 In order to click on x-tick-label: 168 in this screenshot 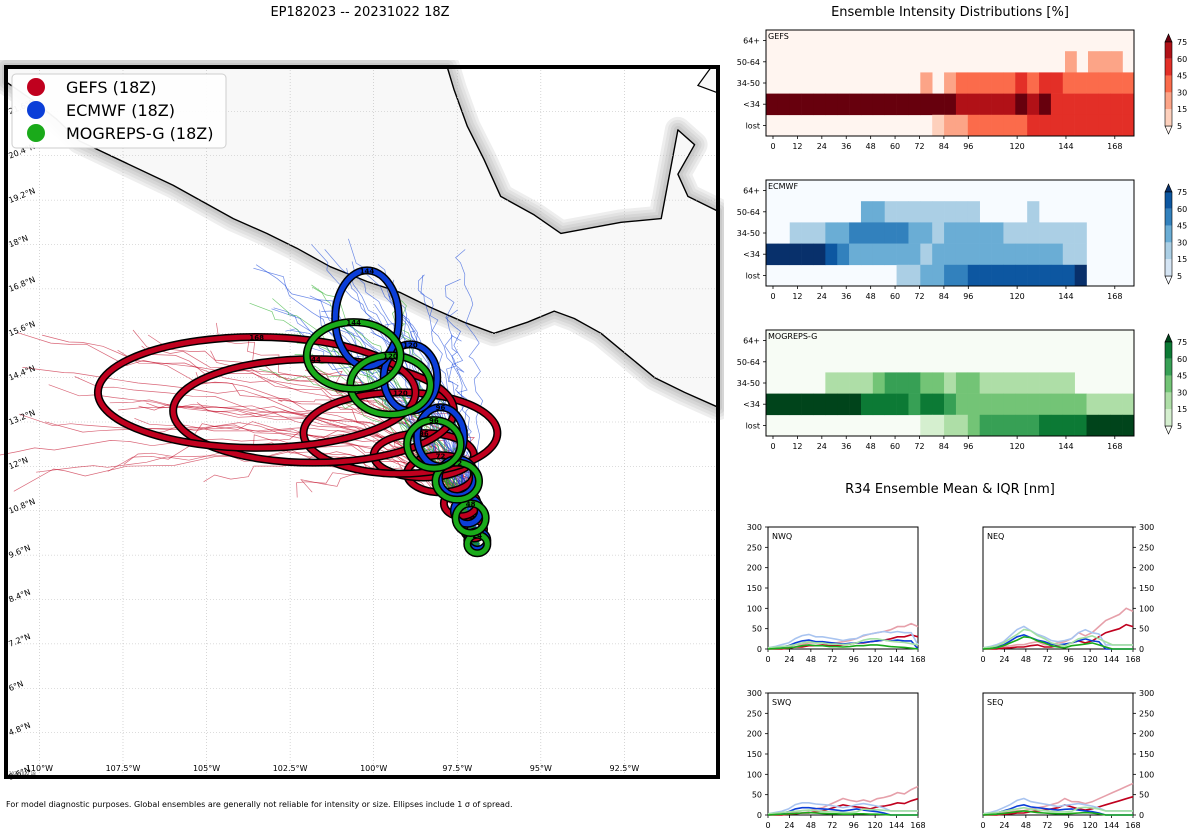, I will do `click(1114, 296)`.